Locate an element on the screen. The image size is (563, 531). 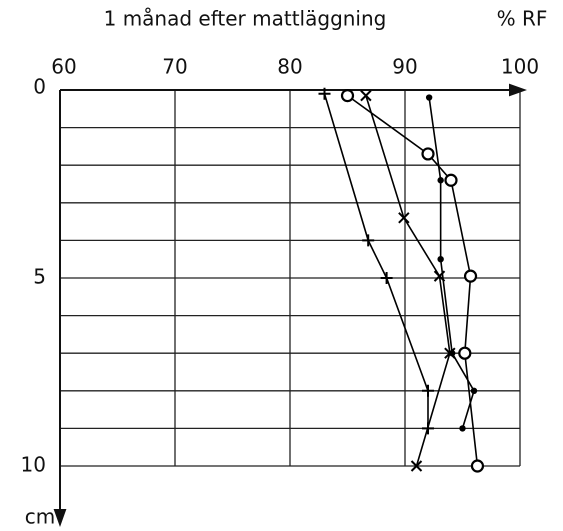
y-tick-label: 10 is located at coordinates (33, 465).